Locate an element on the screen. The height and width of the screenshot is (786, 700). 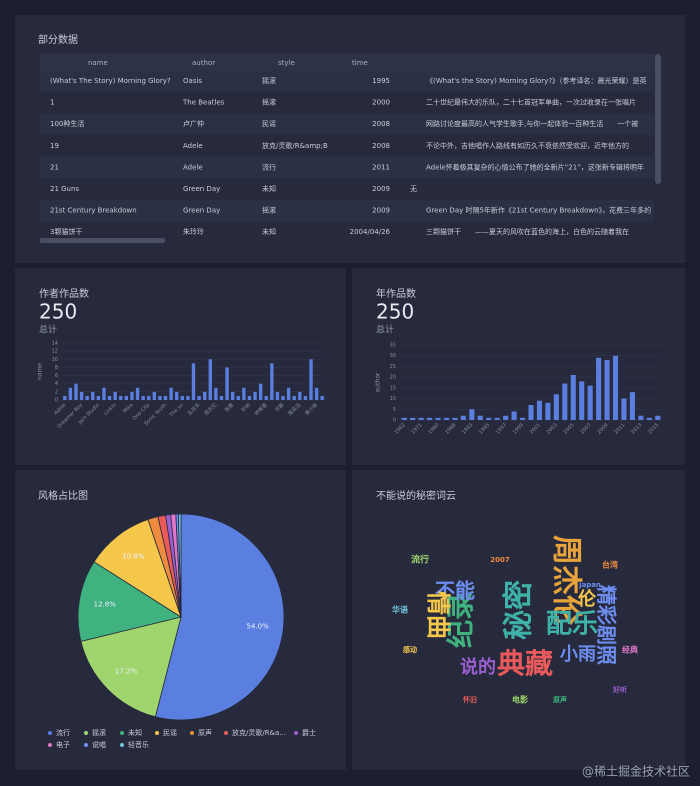
legend-label: 民谣 is located at coordinates (170, 732).